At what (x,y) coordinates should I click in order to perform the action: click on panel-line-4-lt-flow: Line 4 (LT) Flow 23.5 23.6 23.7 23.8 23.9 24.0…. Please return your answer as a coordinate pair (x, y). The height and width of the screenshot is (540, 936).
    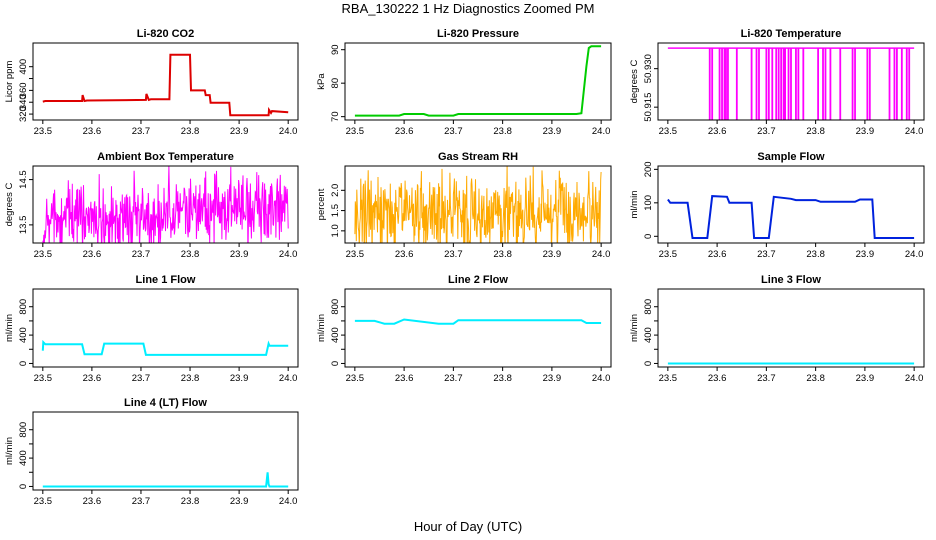
    Looking at the image, I should click on (151, 452).